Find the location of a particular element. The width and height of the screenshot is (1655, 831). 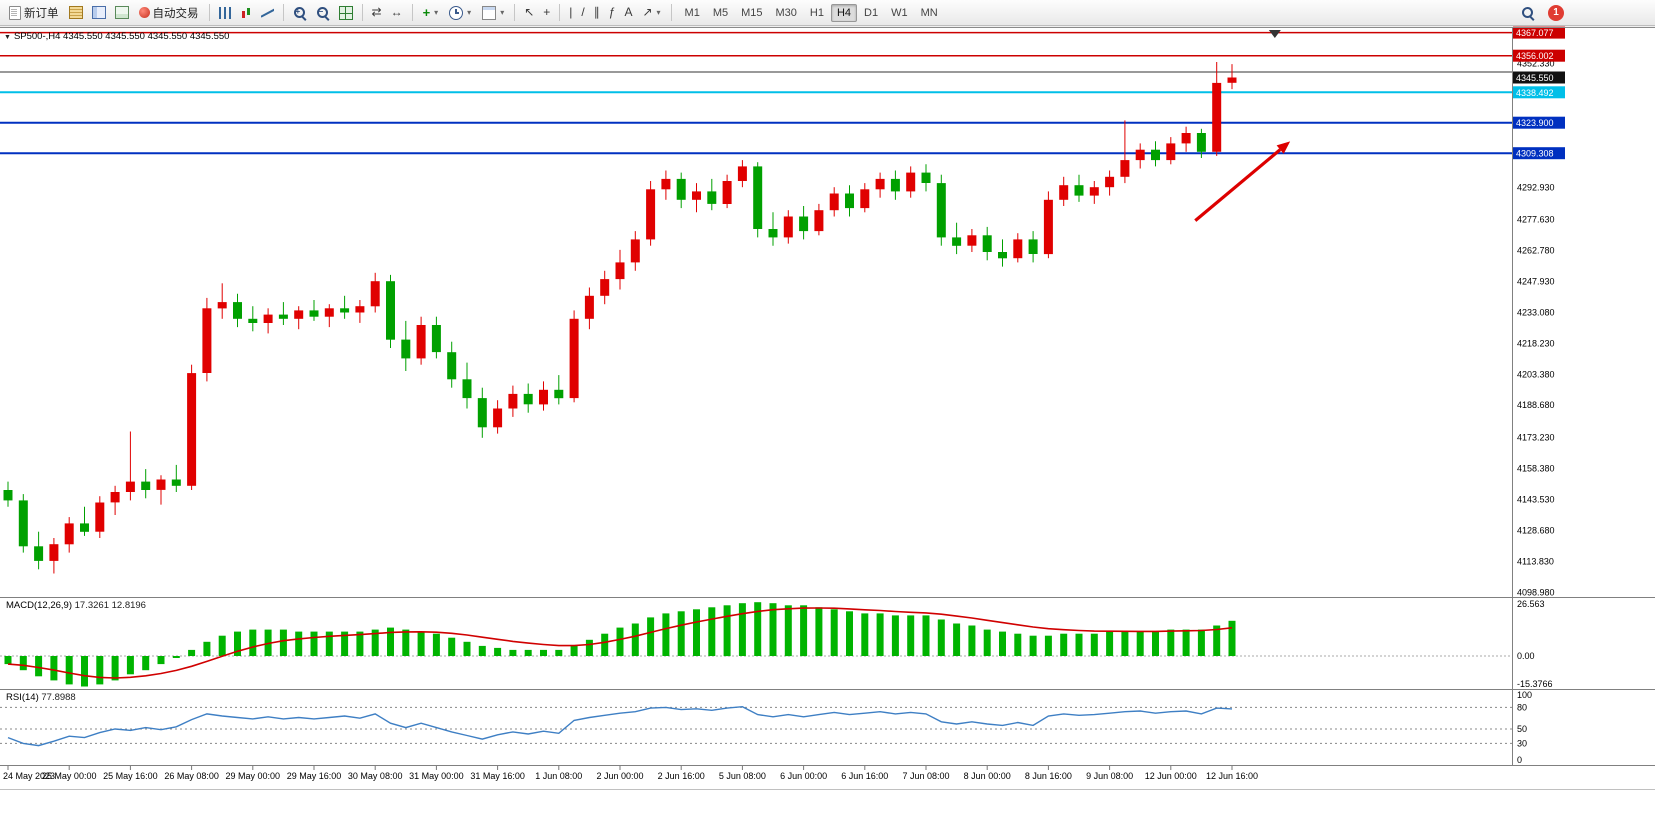

svg-text: 50 is located at coordinates (1522, 729).